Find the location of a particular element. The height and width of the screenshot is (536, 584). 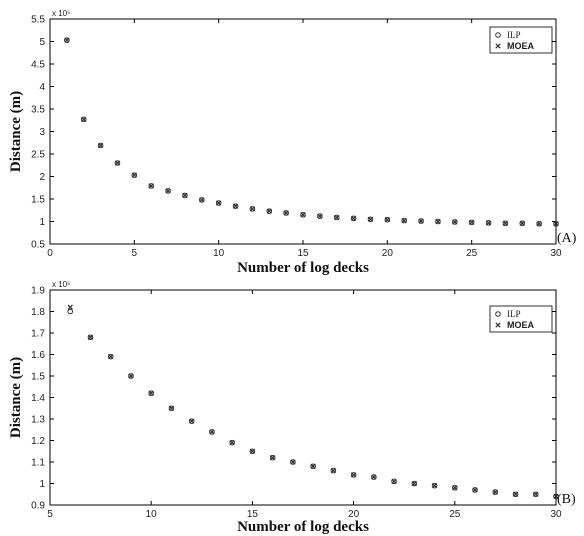

y-tick-label: 1.8 is located at coordinates (38, 312).